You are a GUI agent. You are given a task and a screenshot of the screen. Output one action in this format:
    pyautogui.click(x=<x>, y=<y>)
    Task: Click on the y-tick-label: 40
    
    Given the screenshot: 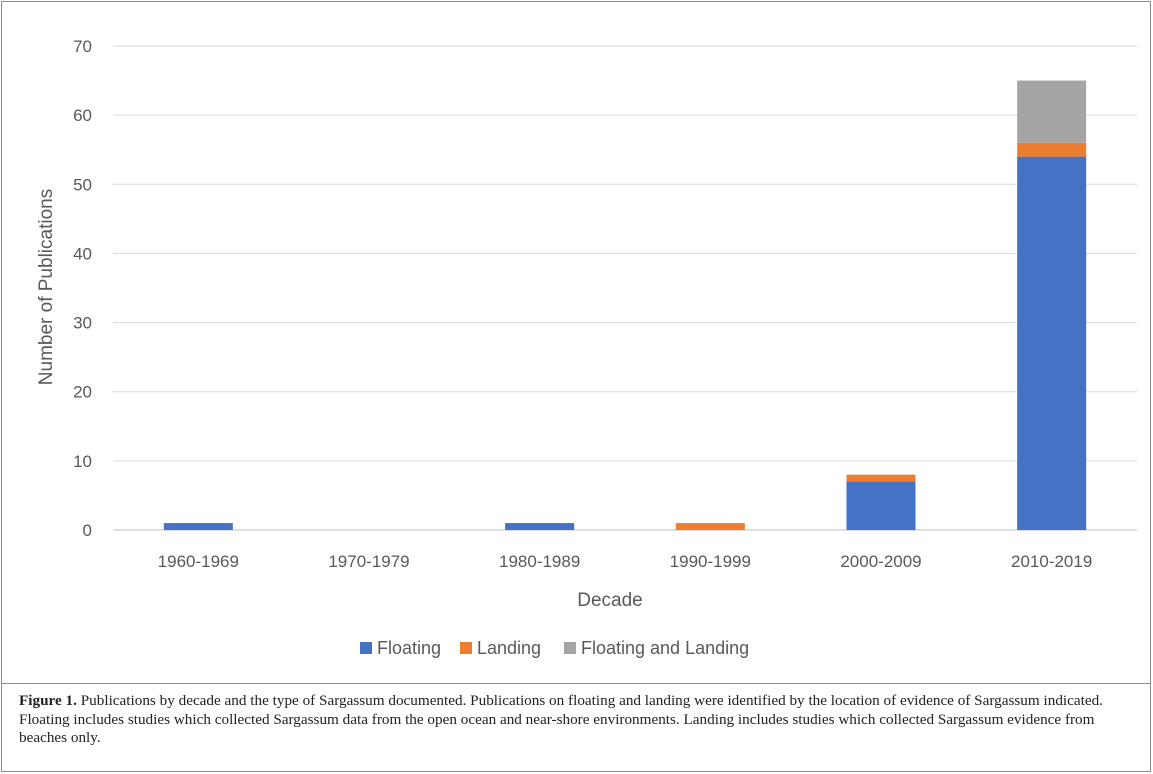 What is the action you would take?
    pyautogui.click(x=82, y=253)
    